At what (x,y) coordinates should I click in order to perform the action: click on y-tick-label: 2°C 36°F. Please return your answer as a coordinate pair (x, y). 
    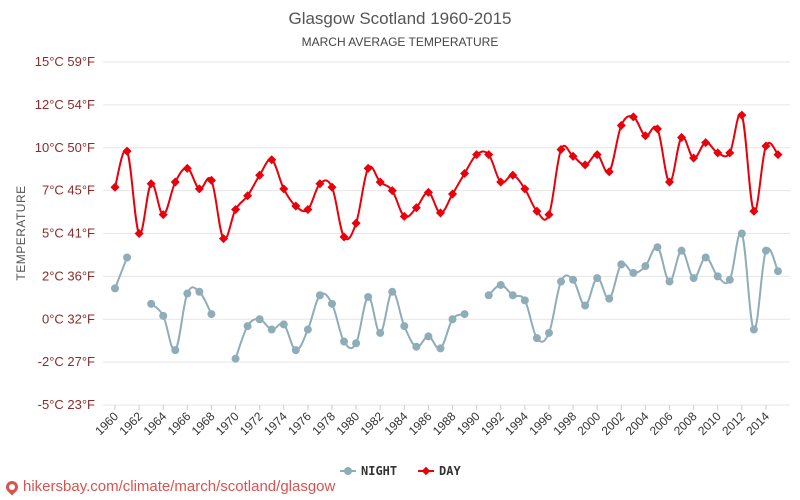
    Looking at the image, I should click on (68, 275).